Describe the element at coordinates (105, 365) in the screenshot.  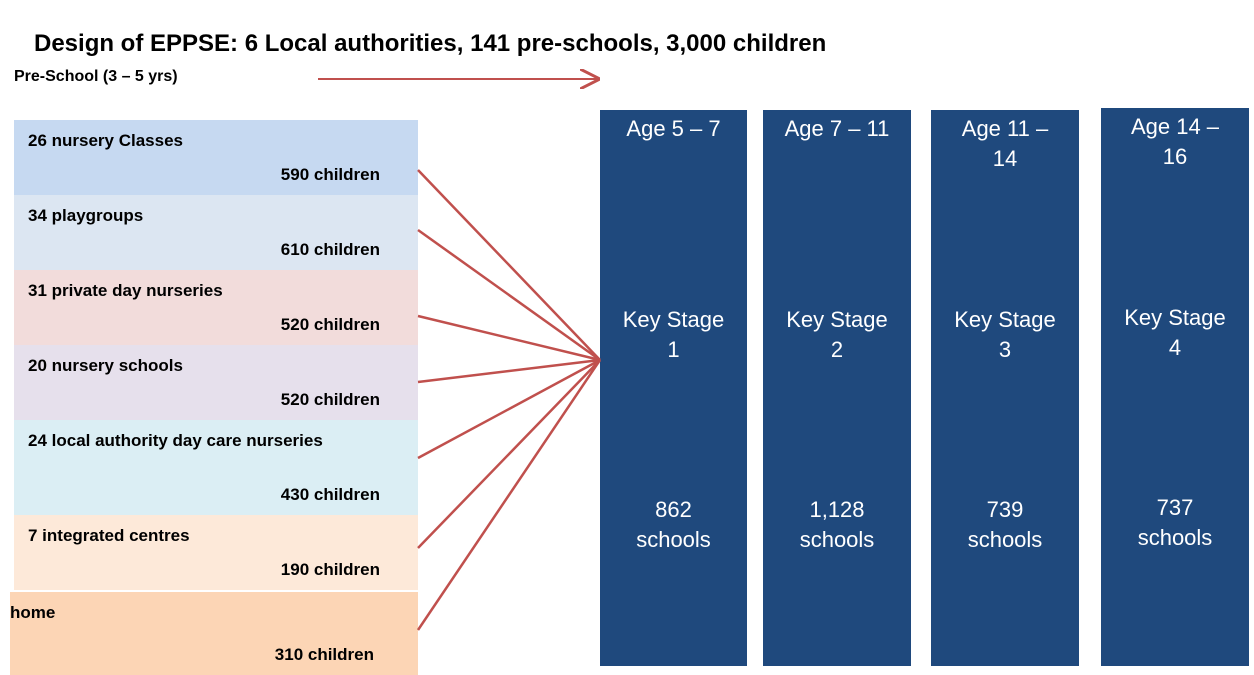
I see `setting-label: 20 nursery schools` at that location.